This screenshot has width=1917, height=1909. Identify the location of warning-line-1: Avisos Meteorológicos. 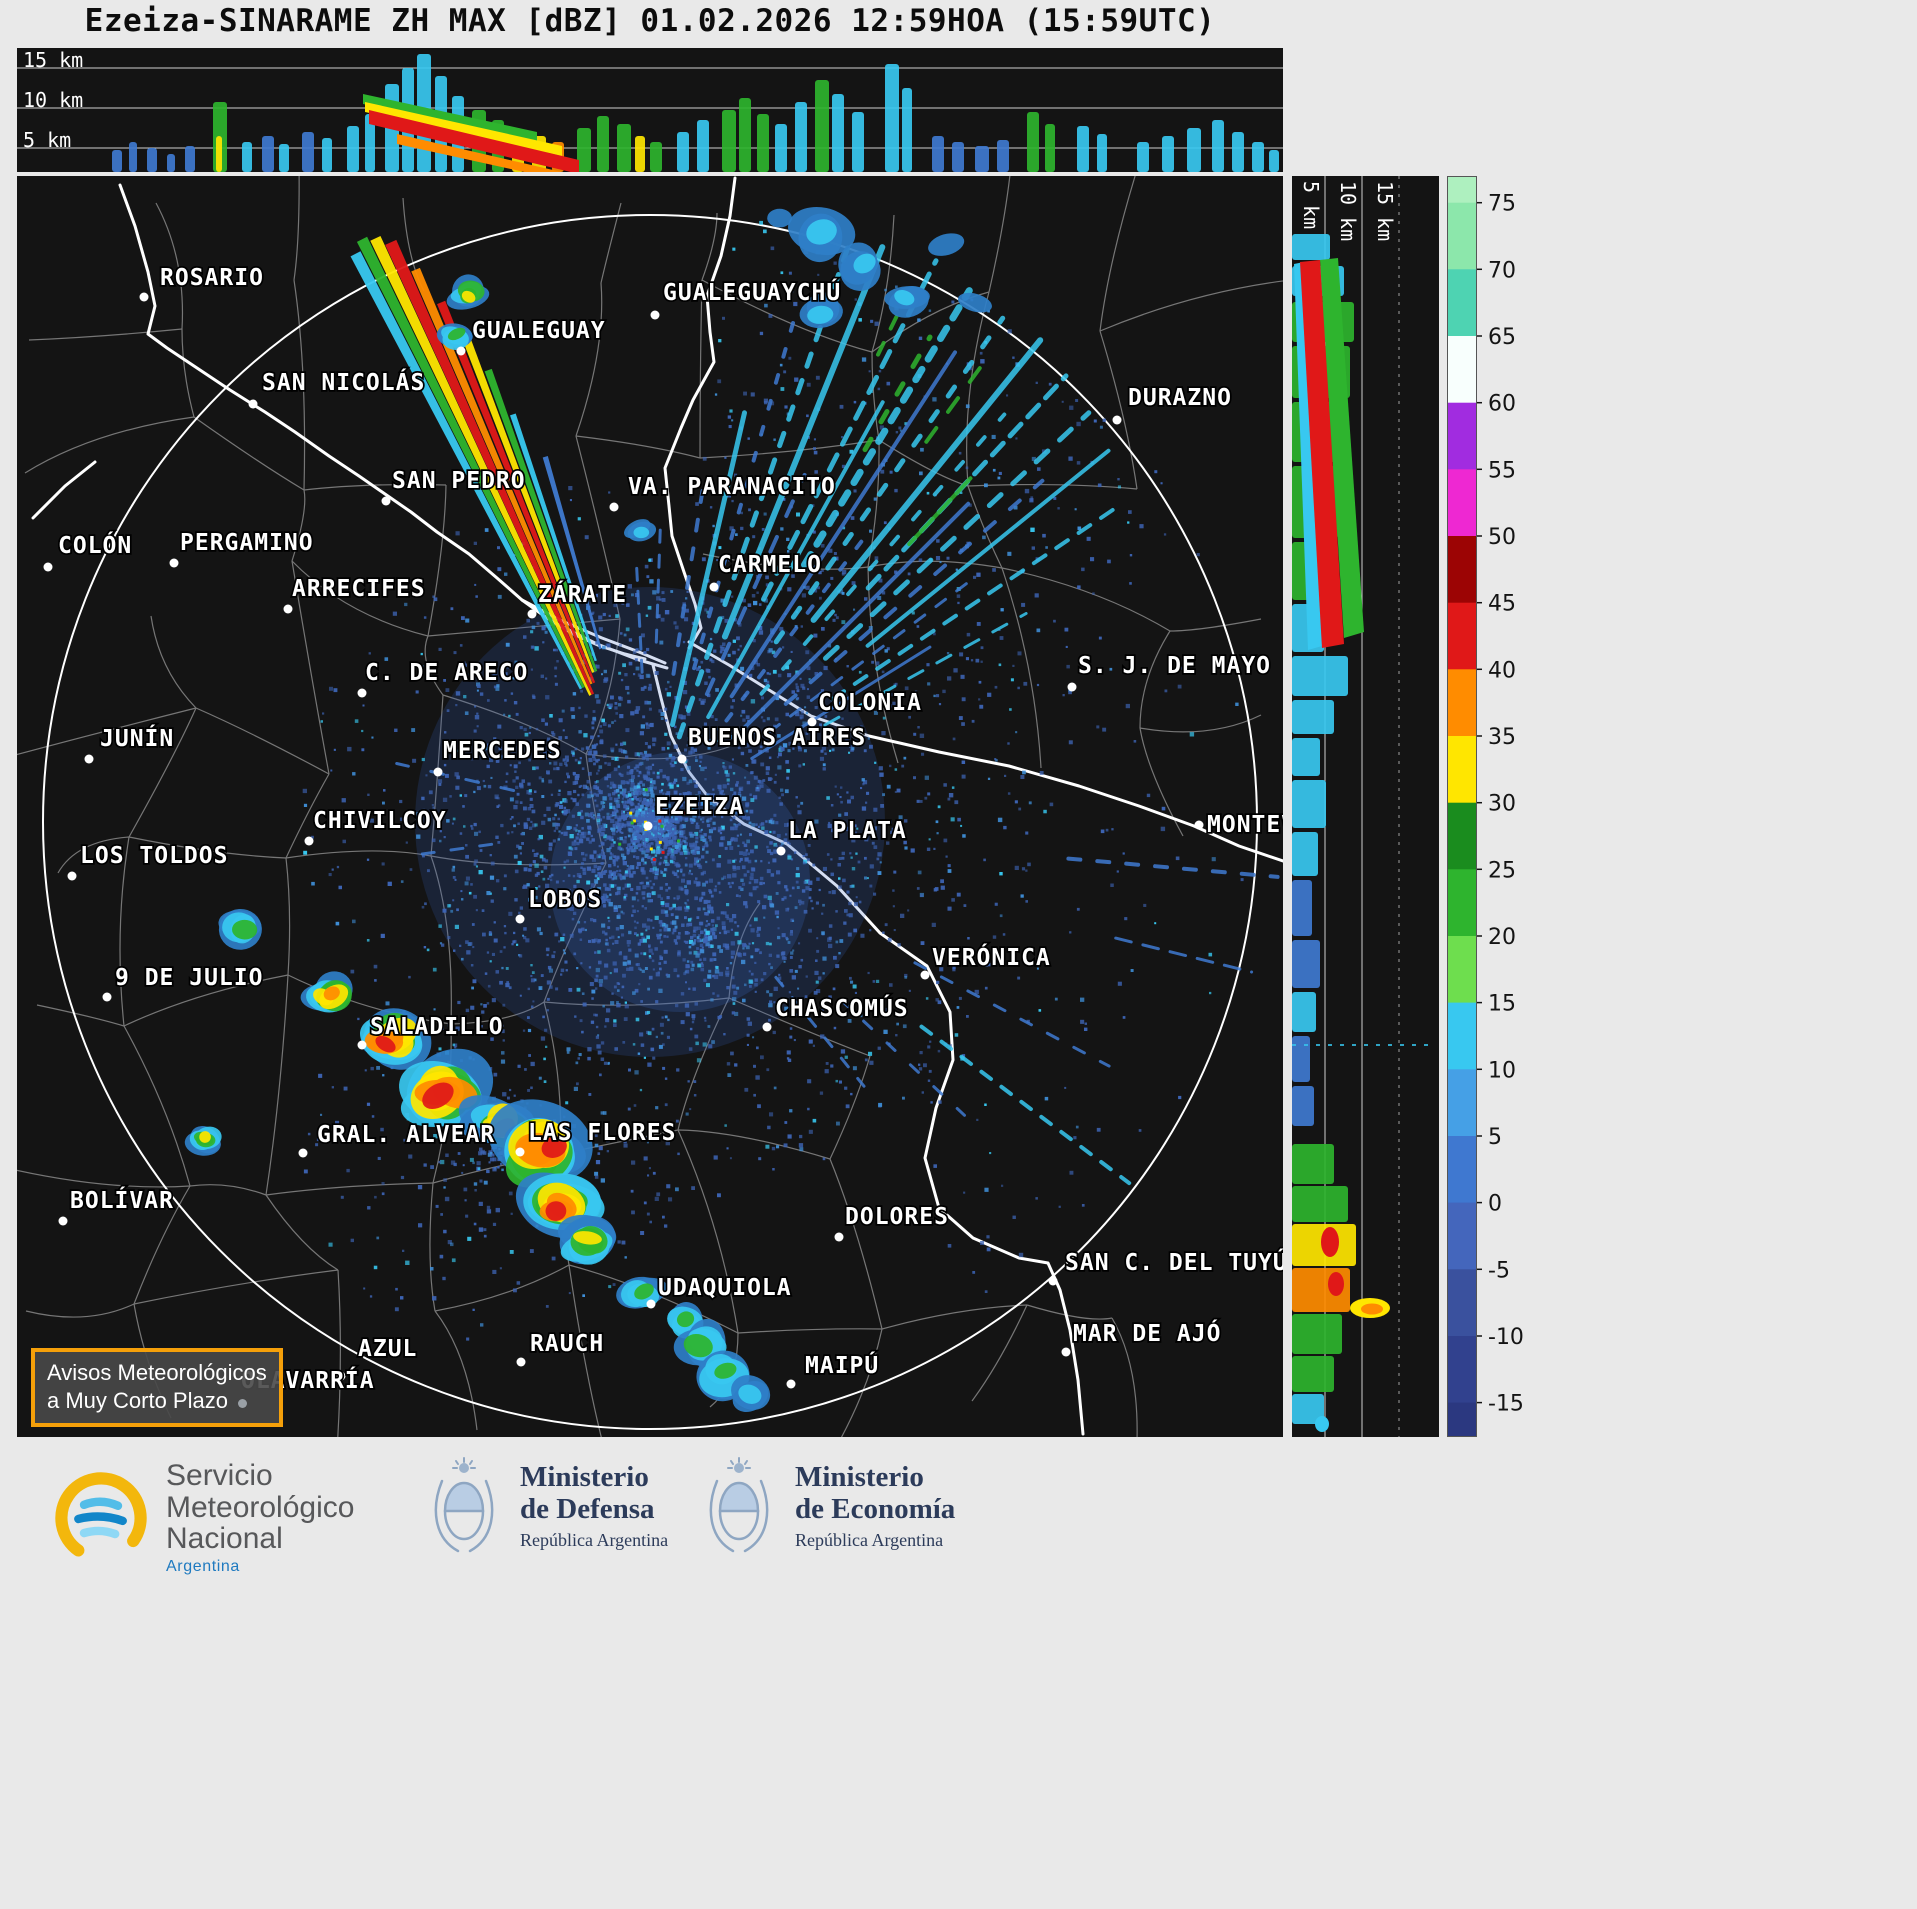
(157, 1372).